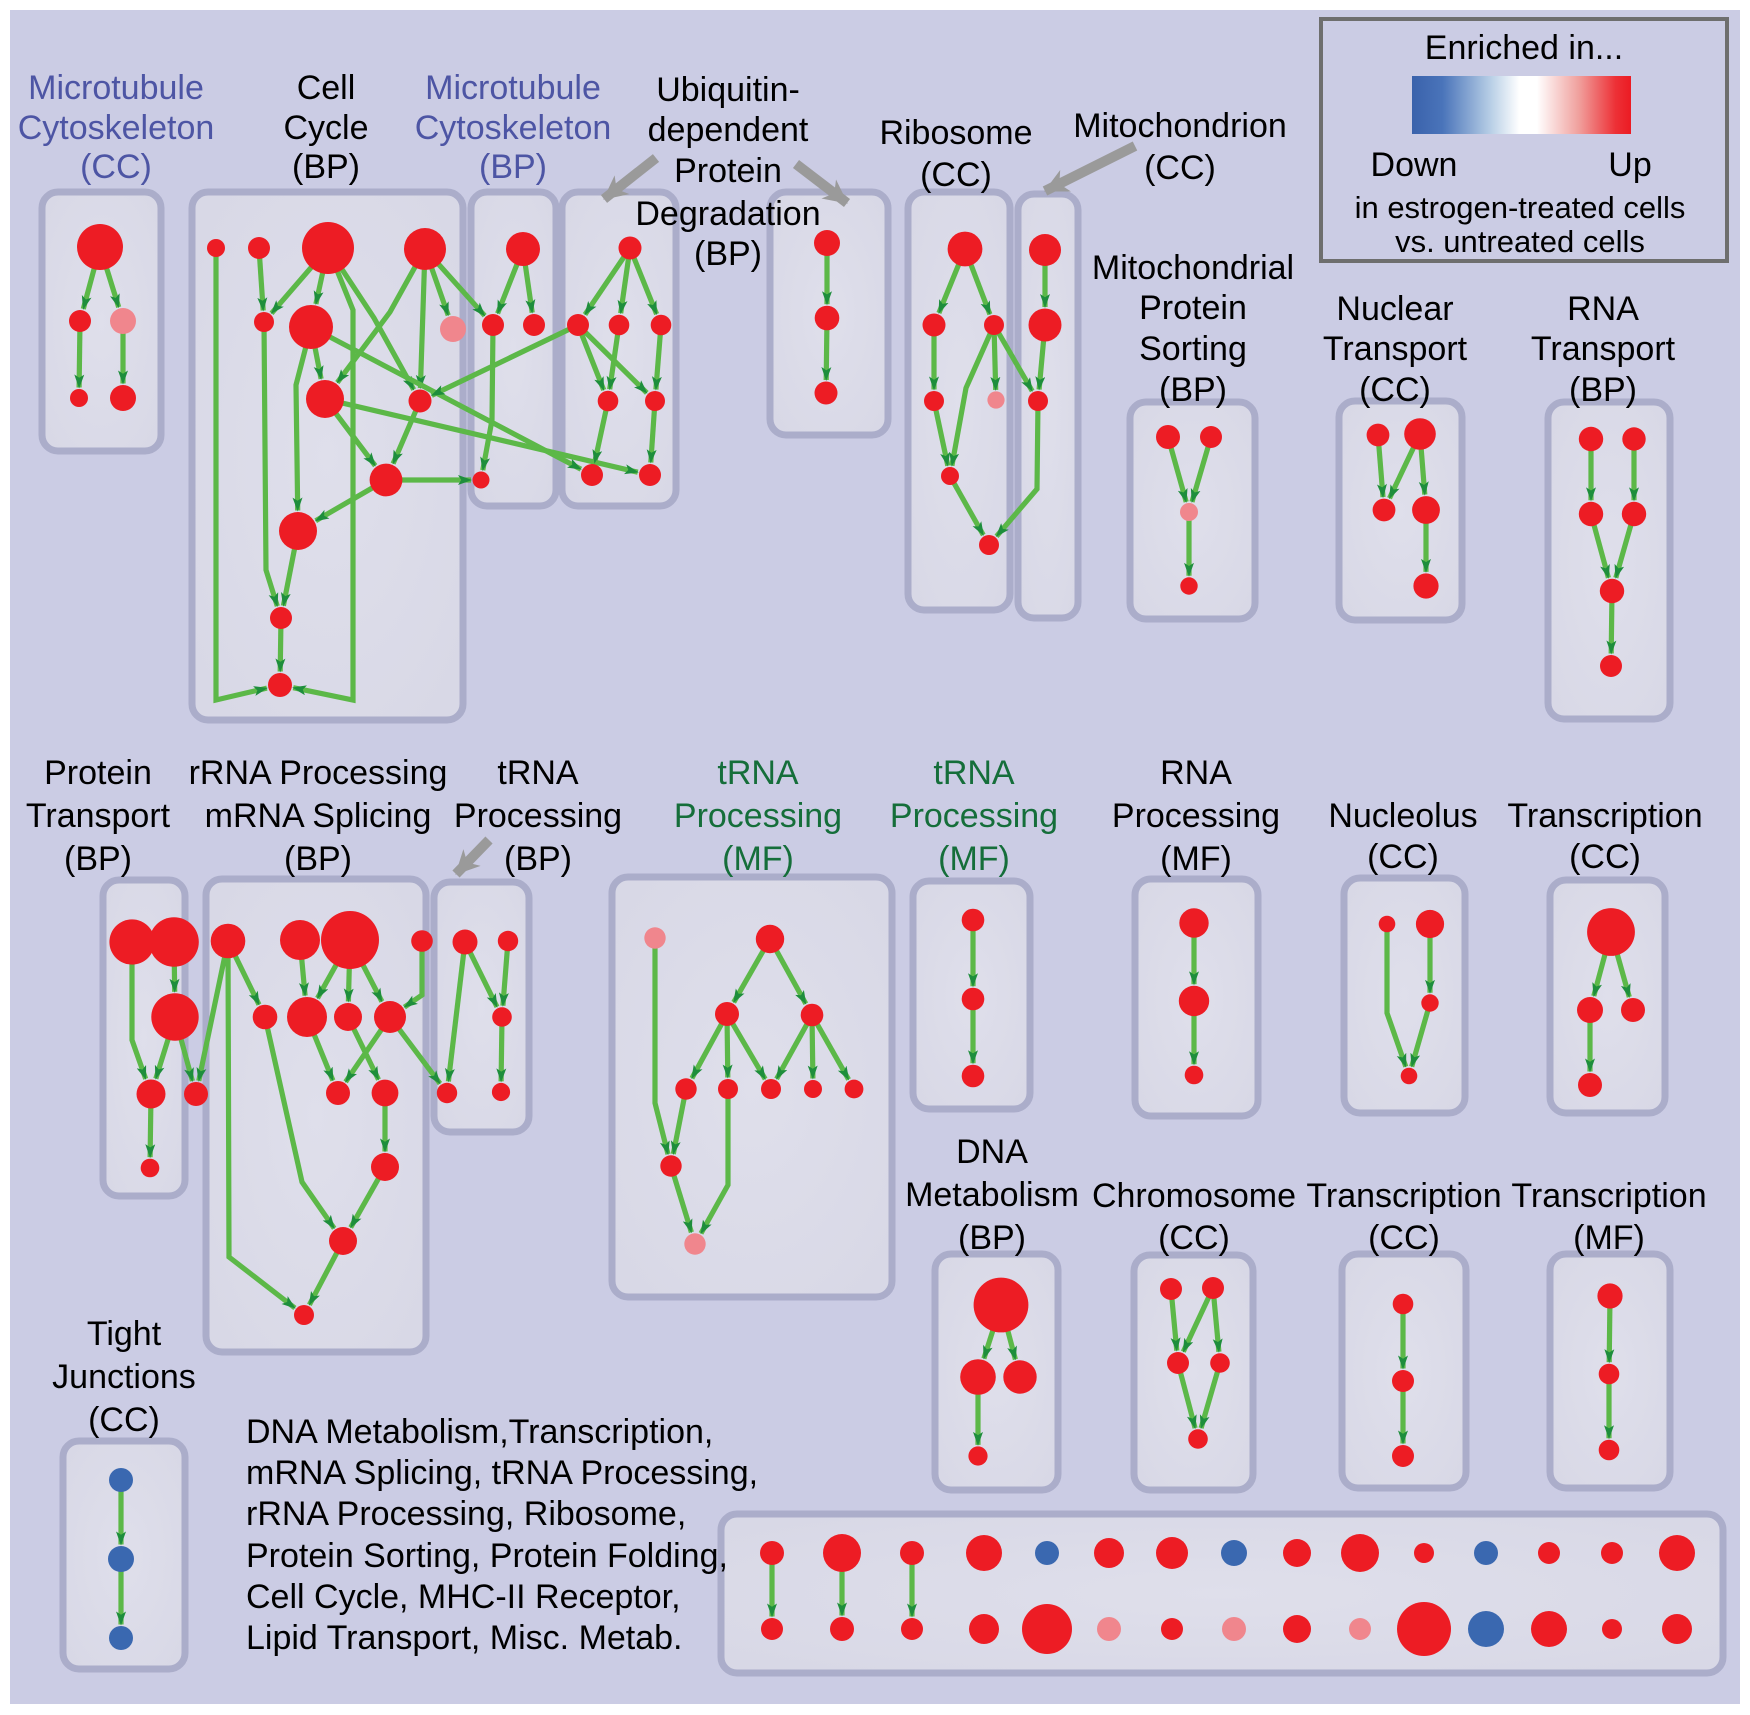 This screenshot has height=1715, width=1750. What do you see at coordinates (124, 1334) in the screenshot?
I see `svg-text: Tight` at bounding box center [124, 1334].